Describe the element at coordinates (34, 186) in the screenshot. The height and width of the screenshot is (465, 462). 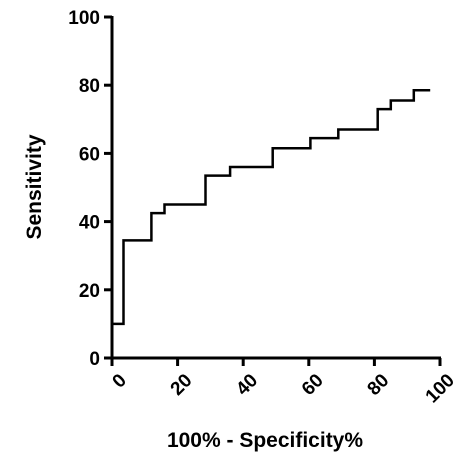
I see `y-axis-title: Sensitivity` at that location.